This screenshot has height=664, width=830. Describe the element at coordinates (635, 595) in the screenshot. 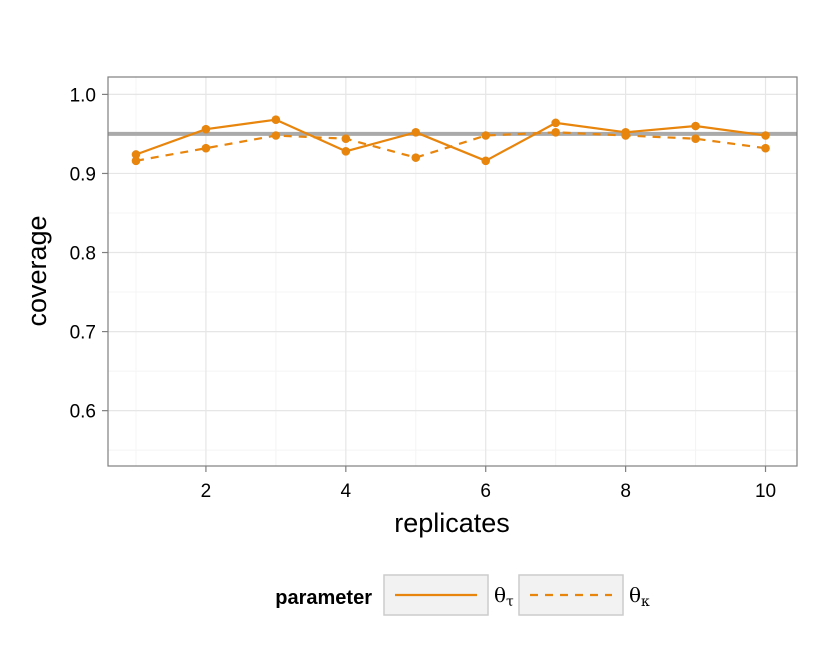

I see `legend-label-2-symbol: θ` at that location.